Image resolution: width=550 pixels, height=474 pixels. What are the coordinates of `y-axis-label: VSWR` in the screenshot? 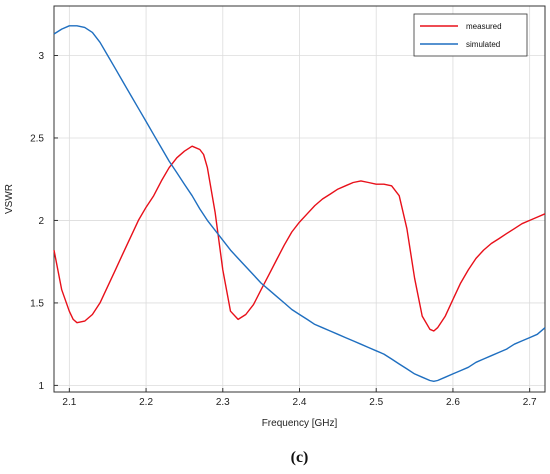 It's located at (9, 199).